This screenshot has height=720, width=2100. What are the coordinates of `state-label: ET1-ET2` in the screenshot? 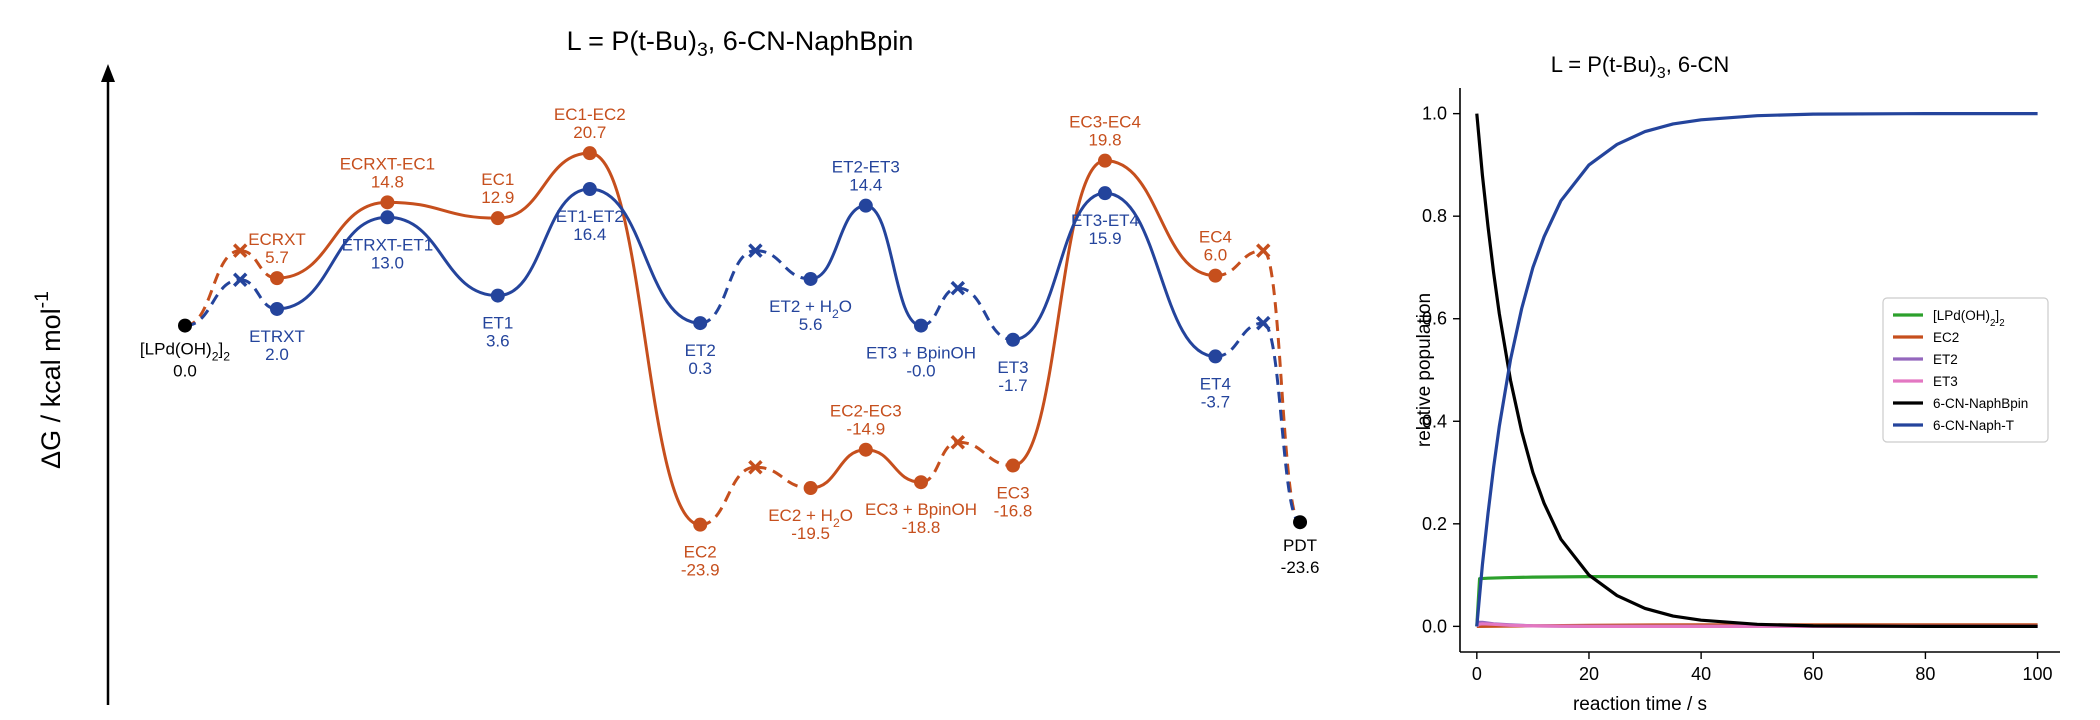 It's located at (590, 216).